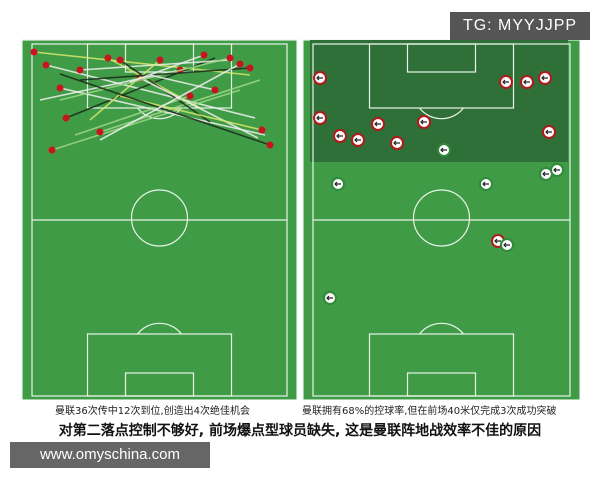 This screenshot has width=600, height=480. I want to click on headline: 对第二落点控制不够好, 前场爆点型球员缺失, 这是曼联阵地战效率不佳的原因, so click(300, 431).